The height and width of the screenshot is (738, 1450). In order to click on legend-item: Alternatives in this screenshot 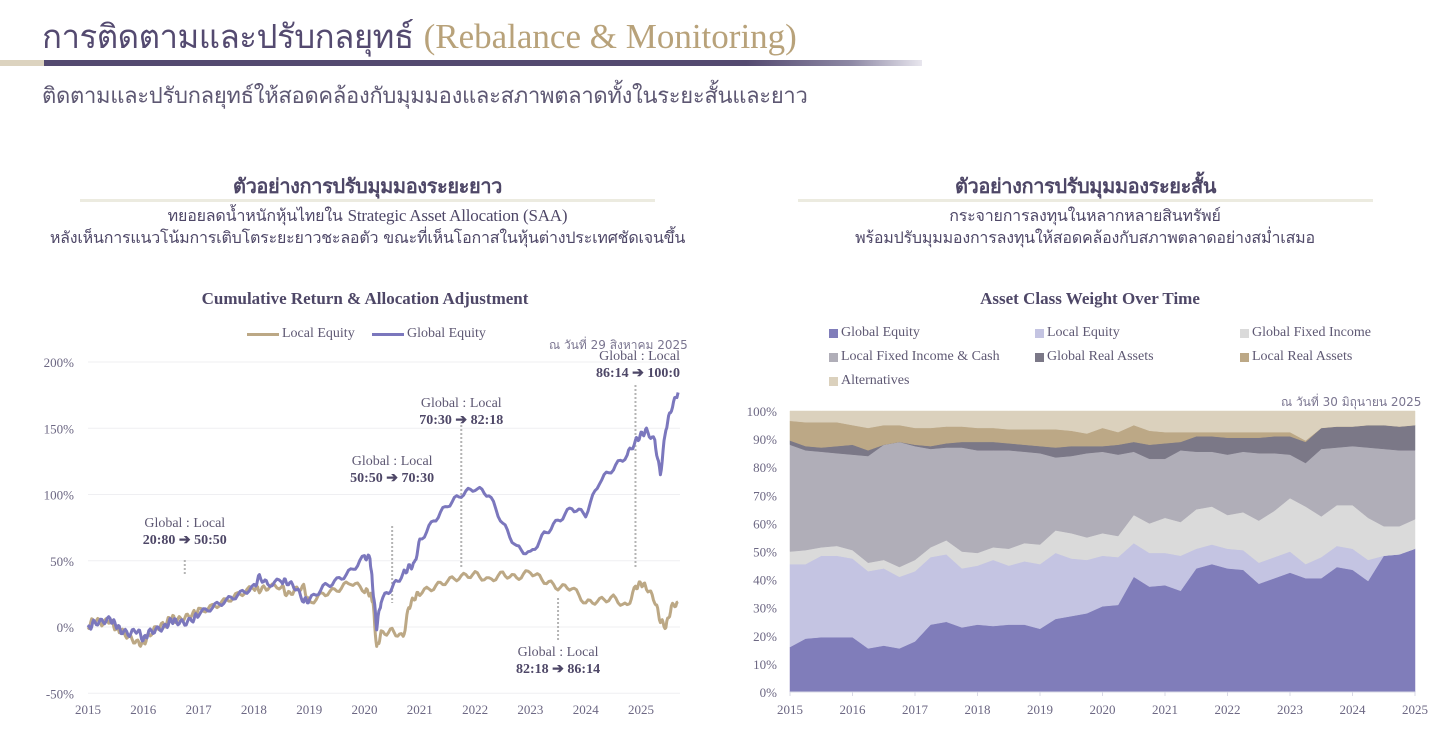, I will do `click(869, 381)`.